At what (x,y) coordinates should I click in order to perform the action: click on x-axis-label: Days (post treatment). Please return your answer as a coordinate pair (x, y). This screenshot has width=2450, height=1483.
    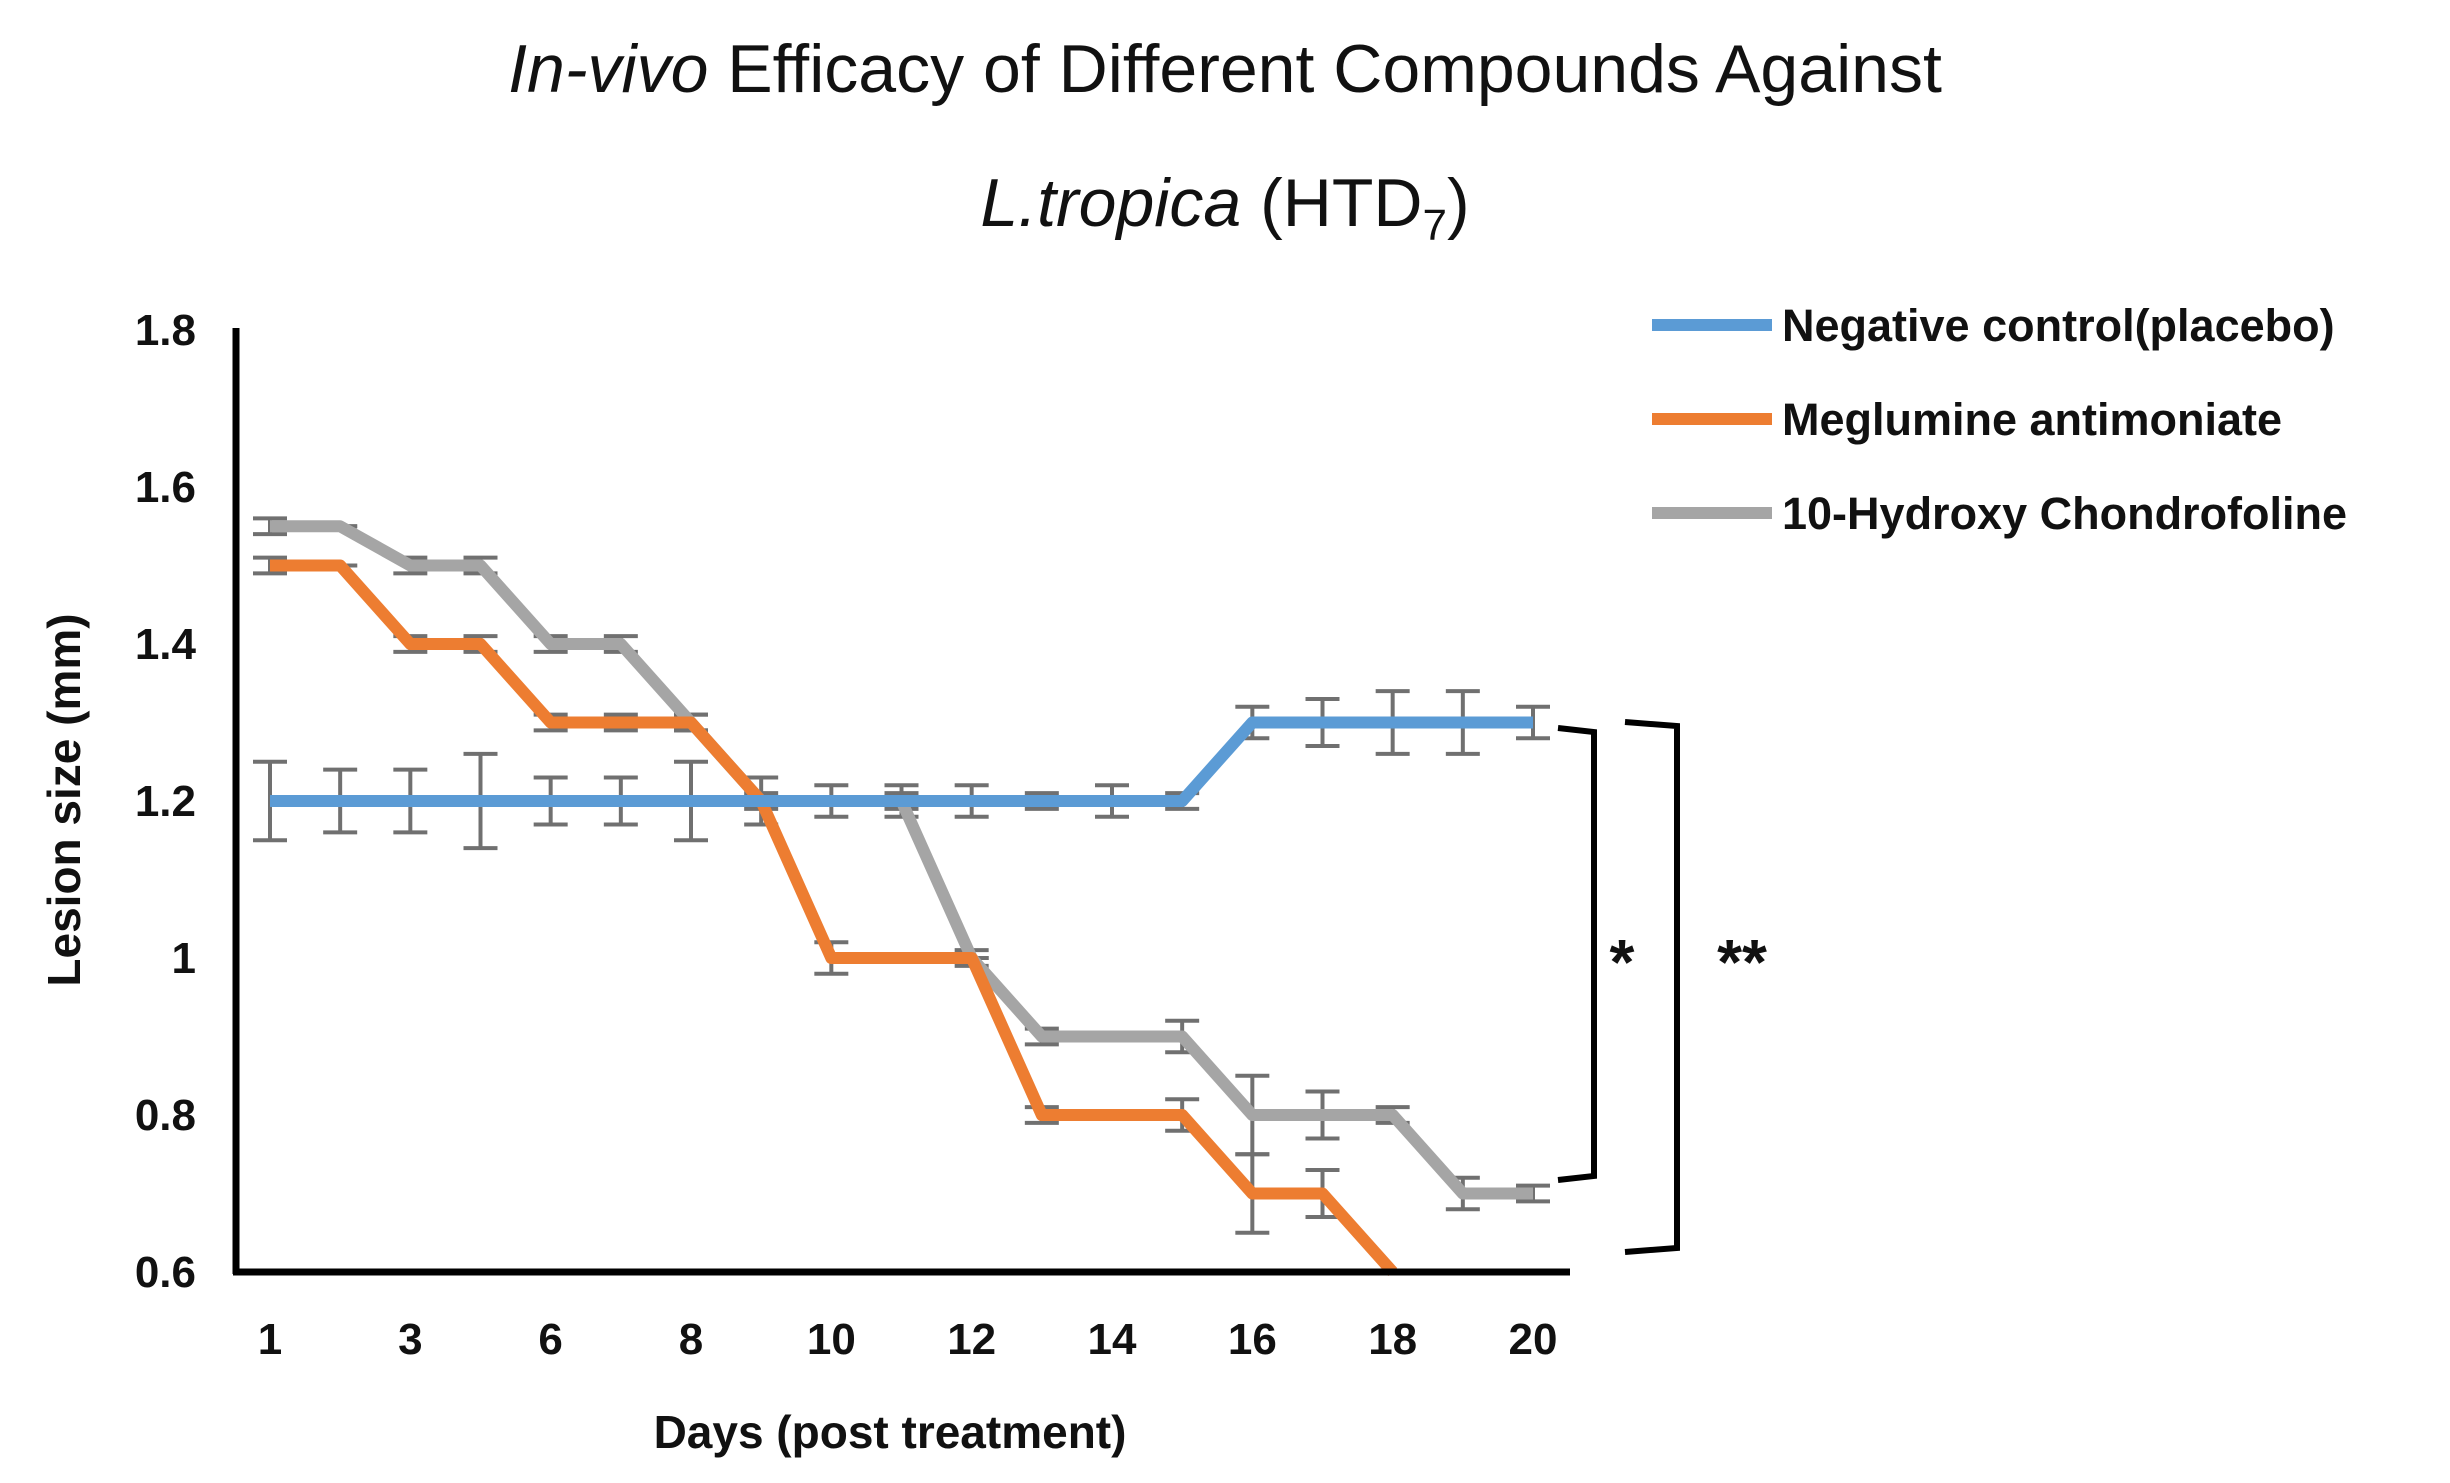
    Looking at the image, I should click on (890, 1432).